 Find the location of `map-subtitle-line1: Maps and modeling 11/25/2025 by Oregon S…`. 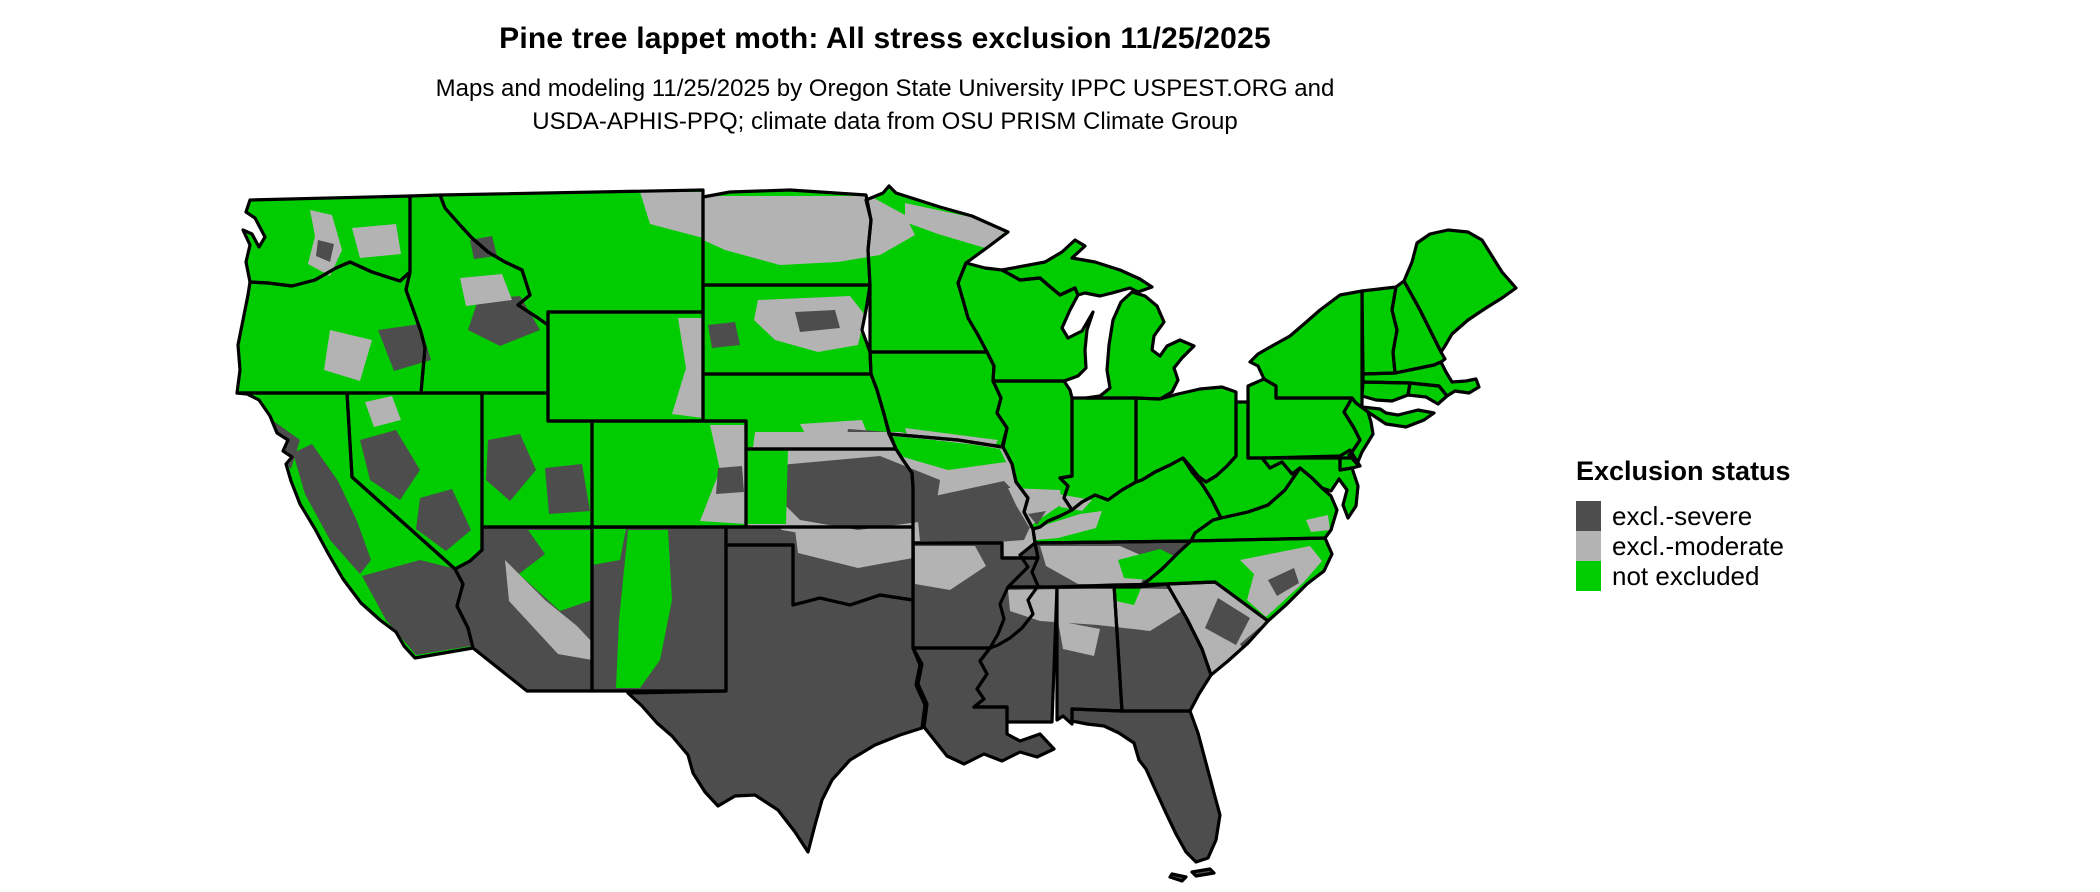

map-subtitle-line1: Maps and modeling 11/25/2025 by Oregon S… is located at coordinates (885, 88).